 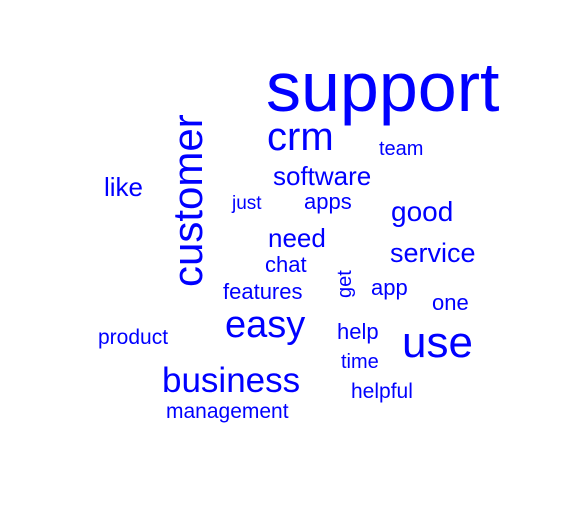 What do you see at coordinates (437, 342) in the screenshot?
I see `word-use: use` at bounding box center [437, 342].